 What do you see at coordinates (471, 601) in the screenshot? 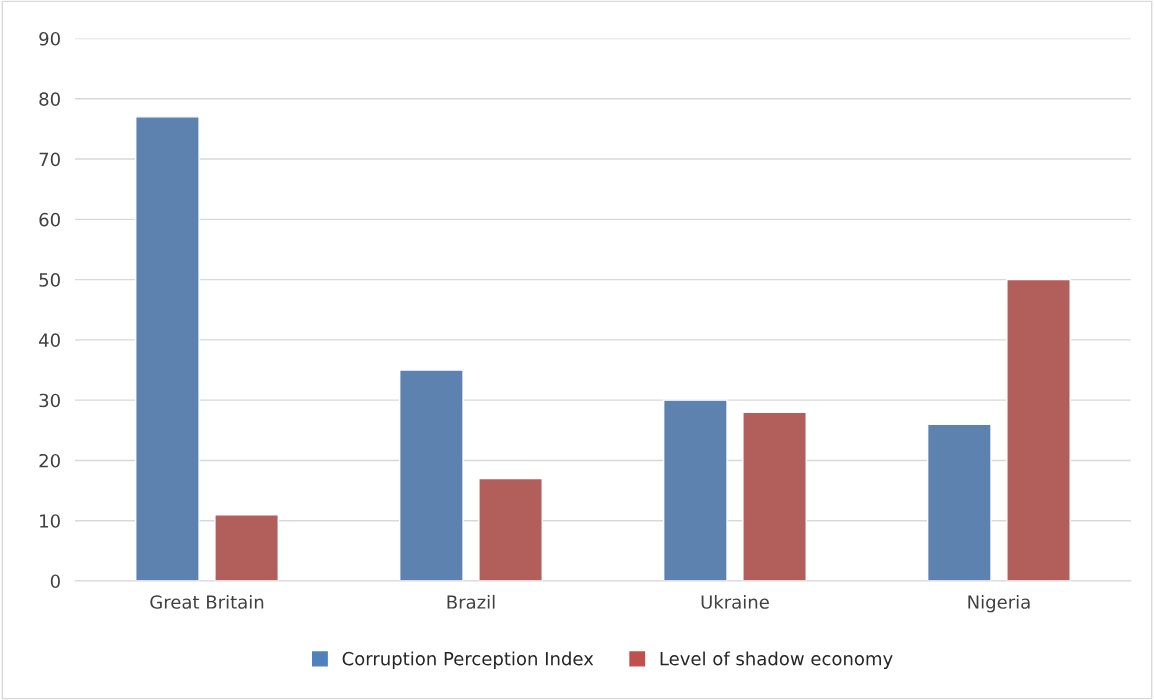
I see `x-tick-label: Brazil` at bounding box center [471, 601].